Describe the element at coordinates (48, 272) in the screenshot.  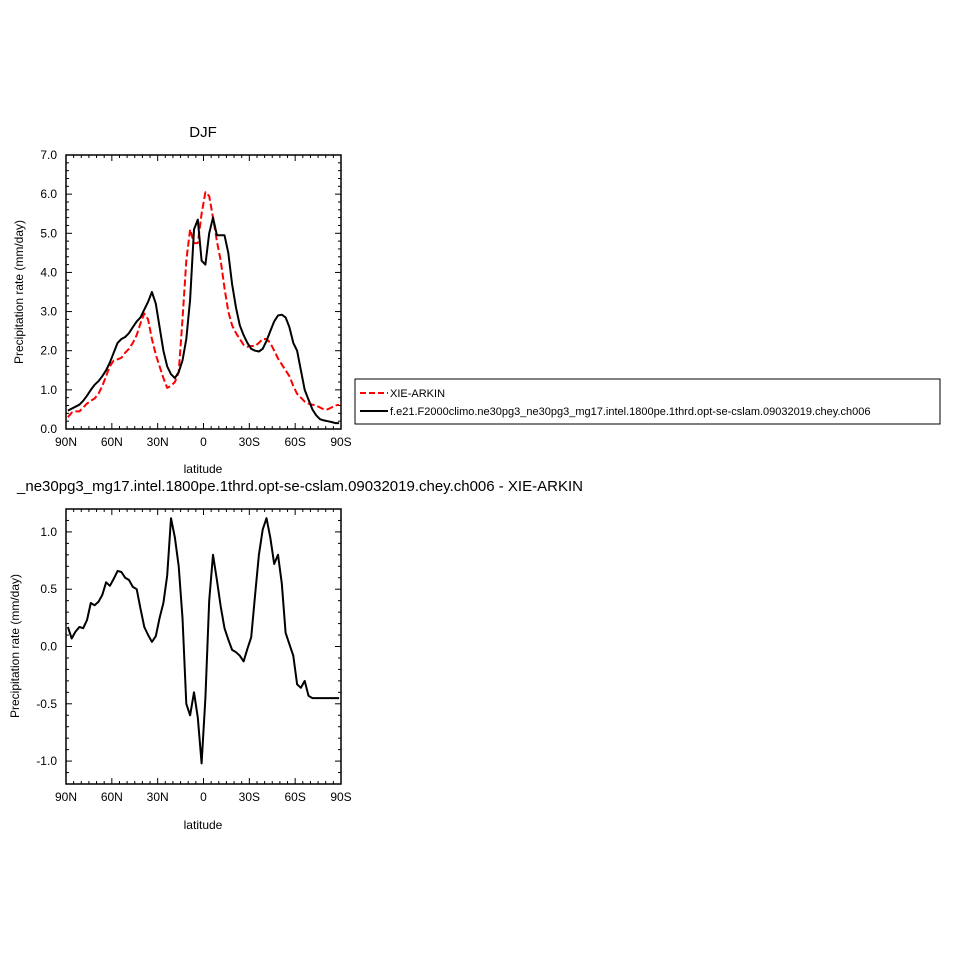
I see `y-tick-label: 4.0` at that location.